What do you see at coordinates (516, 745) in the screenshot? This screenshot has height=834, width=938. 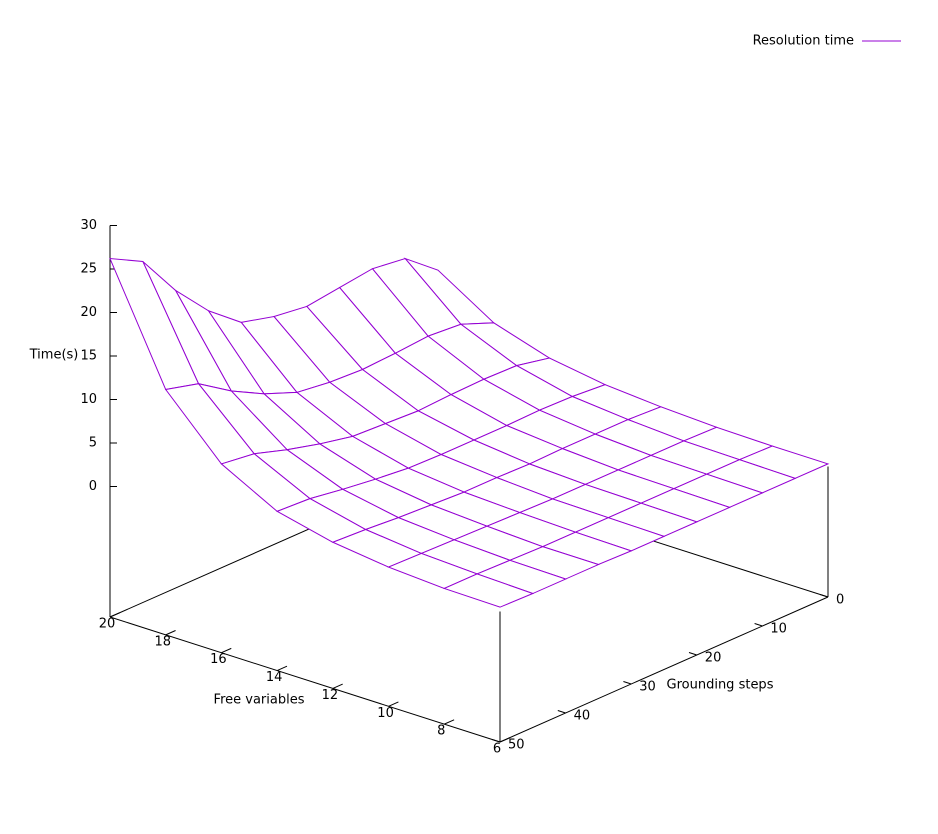 I see `x-tick-label: 50` at bounding box center [516, 745].